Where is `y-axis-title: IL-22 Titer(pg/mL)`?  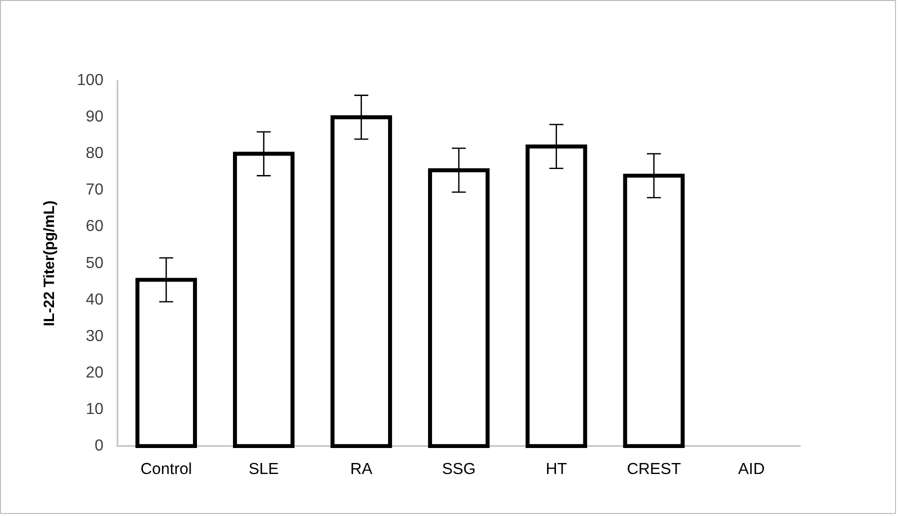
y-axis-title: IL-22 Titer(pg/mL) is located at coordinates (49, 263).